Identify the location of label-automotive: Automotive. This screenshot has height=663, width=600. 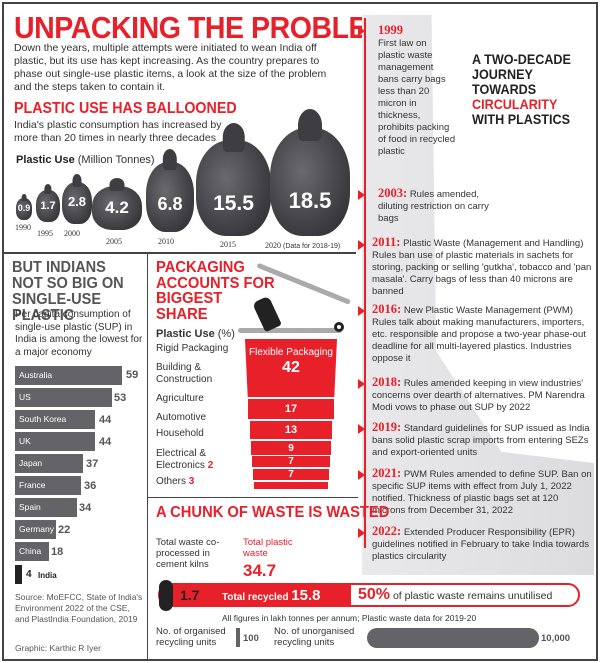
(181, 417).